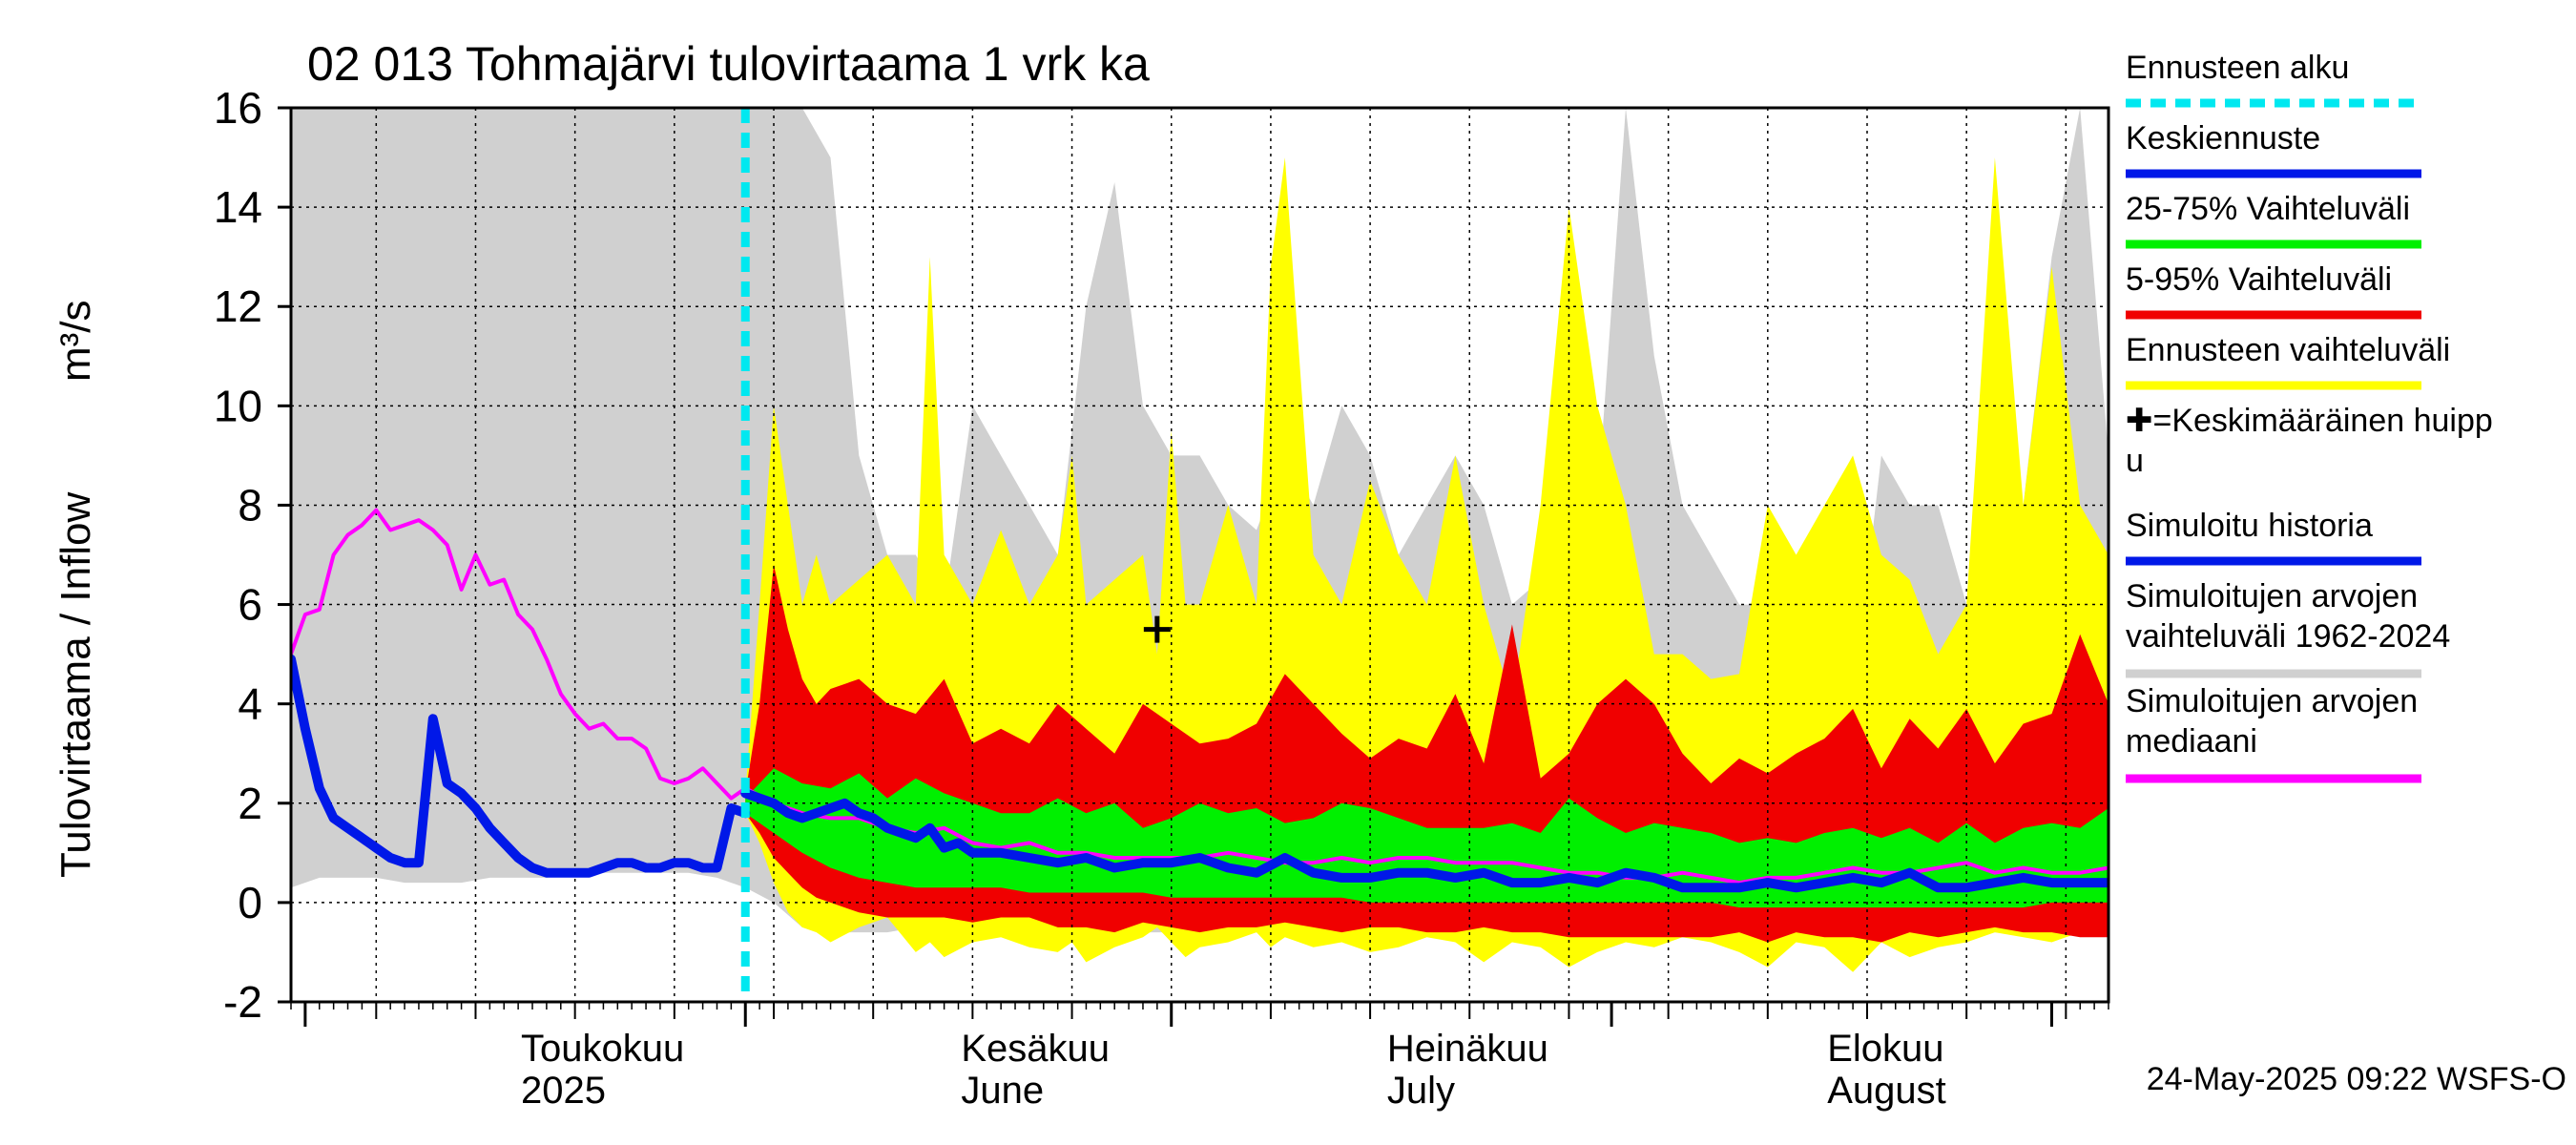 The width and height of the screenshot is (2576, 1145). Describe the element at coordinates (250, 605) in the screenshot. I see `y-tick-label: 6` at that location.